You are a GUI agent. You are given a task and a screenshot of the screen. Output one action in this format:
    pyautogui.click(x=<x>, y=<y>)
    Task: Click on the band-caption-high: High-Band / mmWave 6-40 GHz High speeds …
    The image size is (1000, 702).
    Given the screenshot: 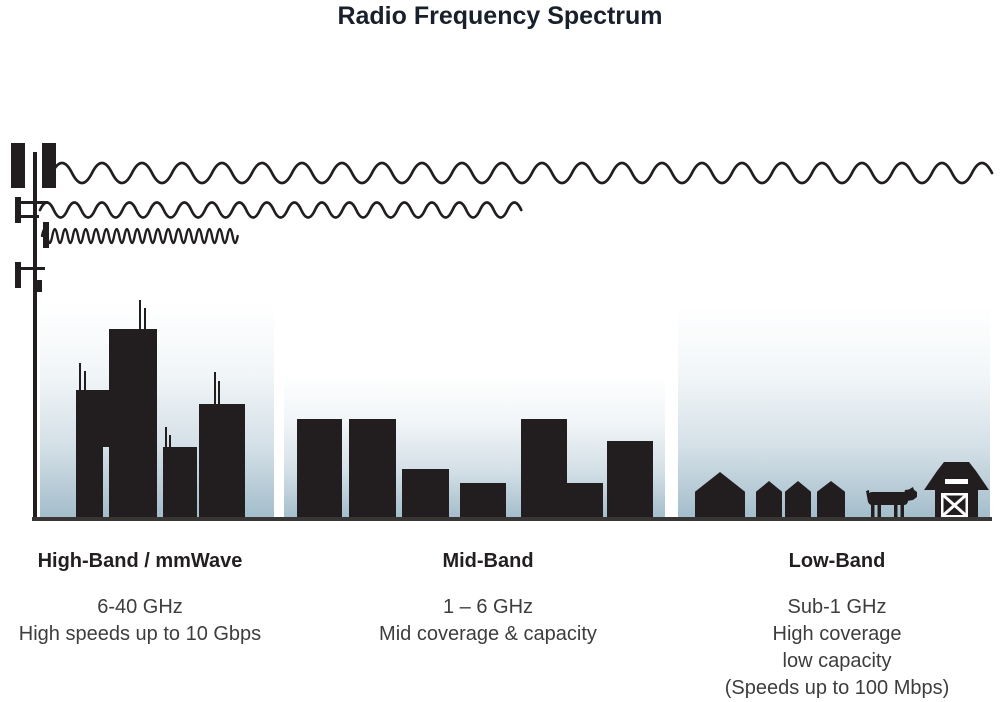 What is the action you would take?
    pyautogui.click(x=140, y=599)
    